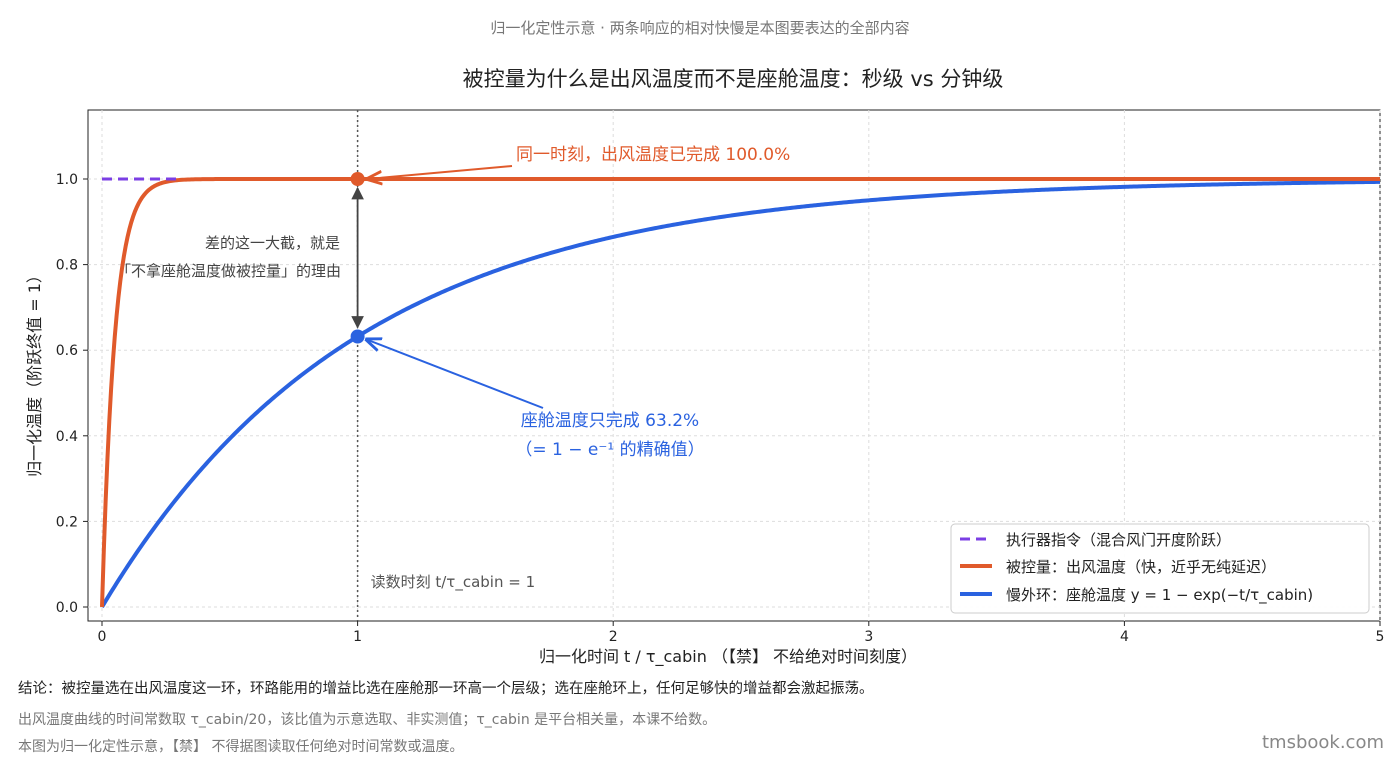 This screenshot has width=1400, height=760. I want to click on outlet-marker-point, so click(357, 179).